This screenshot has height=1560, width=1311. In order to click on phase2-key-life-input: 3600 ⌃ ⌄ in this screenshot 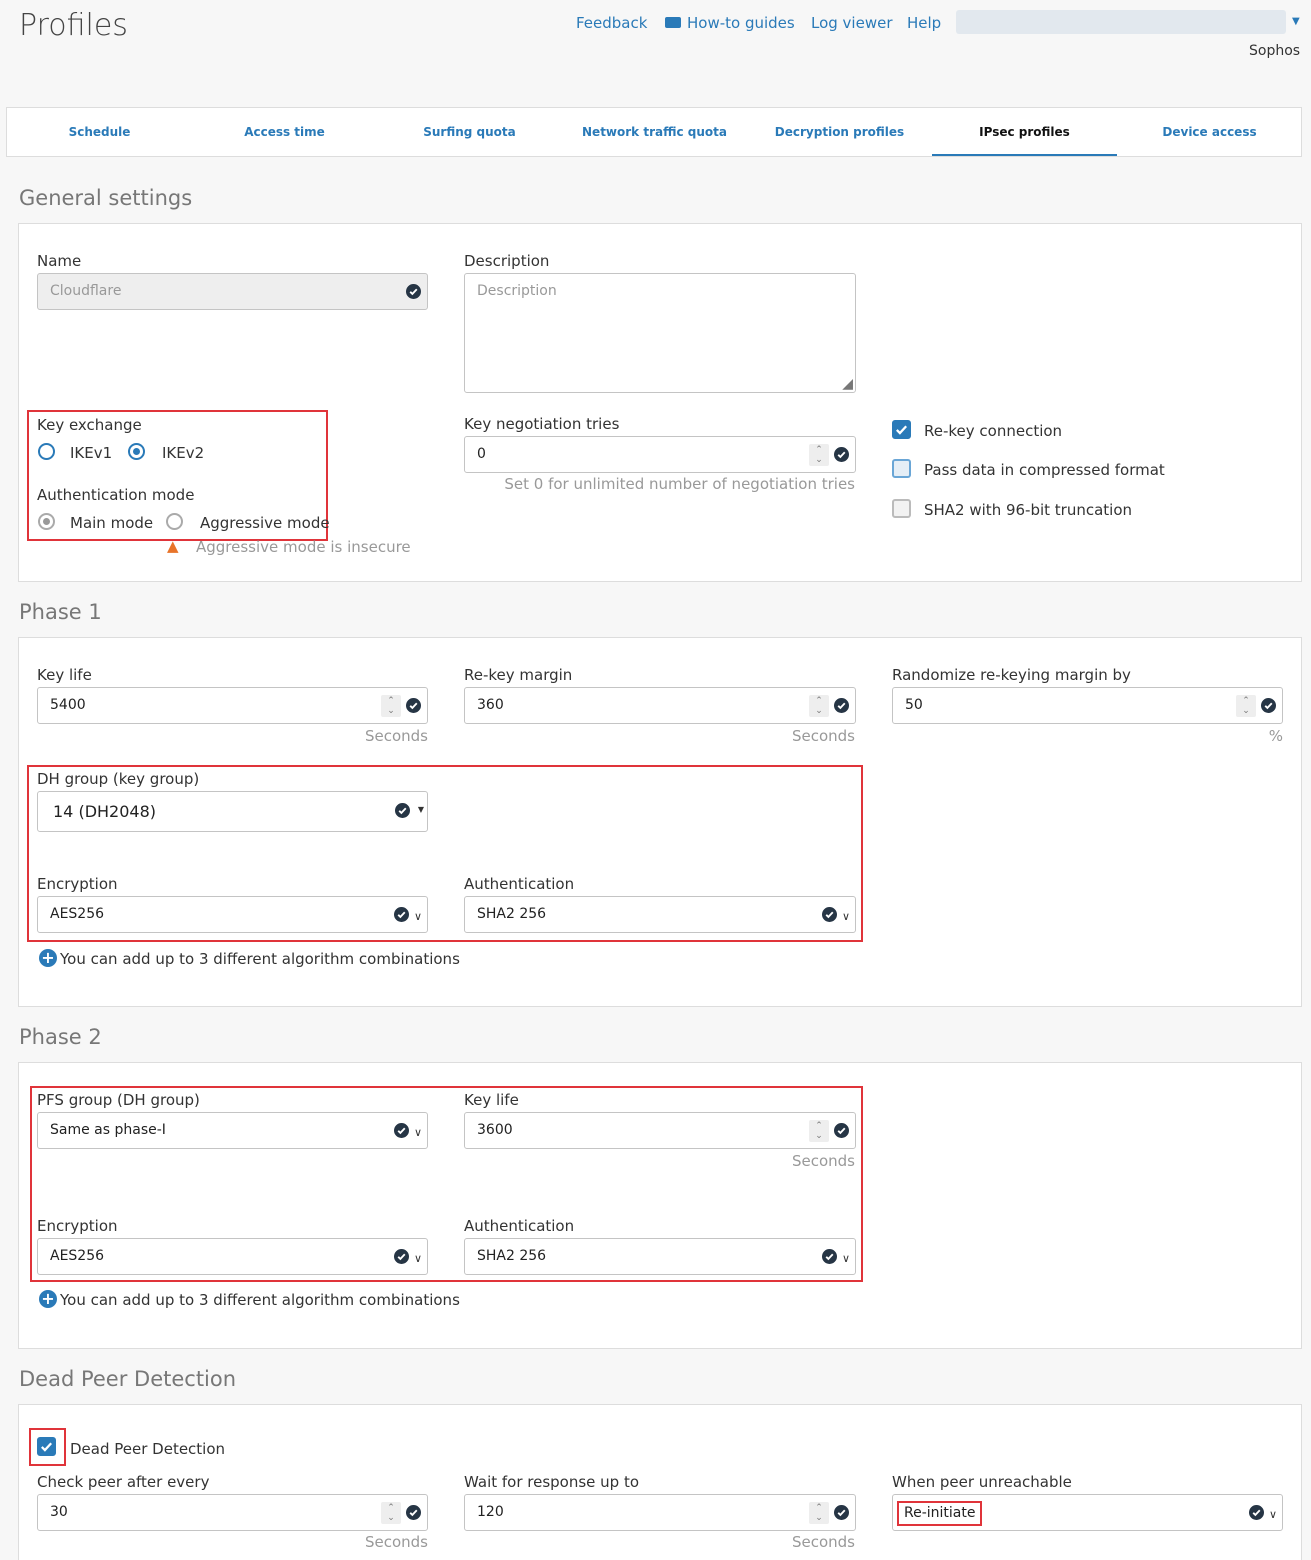, I will do `click(660, 1130)`.